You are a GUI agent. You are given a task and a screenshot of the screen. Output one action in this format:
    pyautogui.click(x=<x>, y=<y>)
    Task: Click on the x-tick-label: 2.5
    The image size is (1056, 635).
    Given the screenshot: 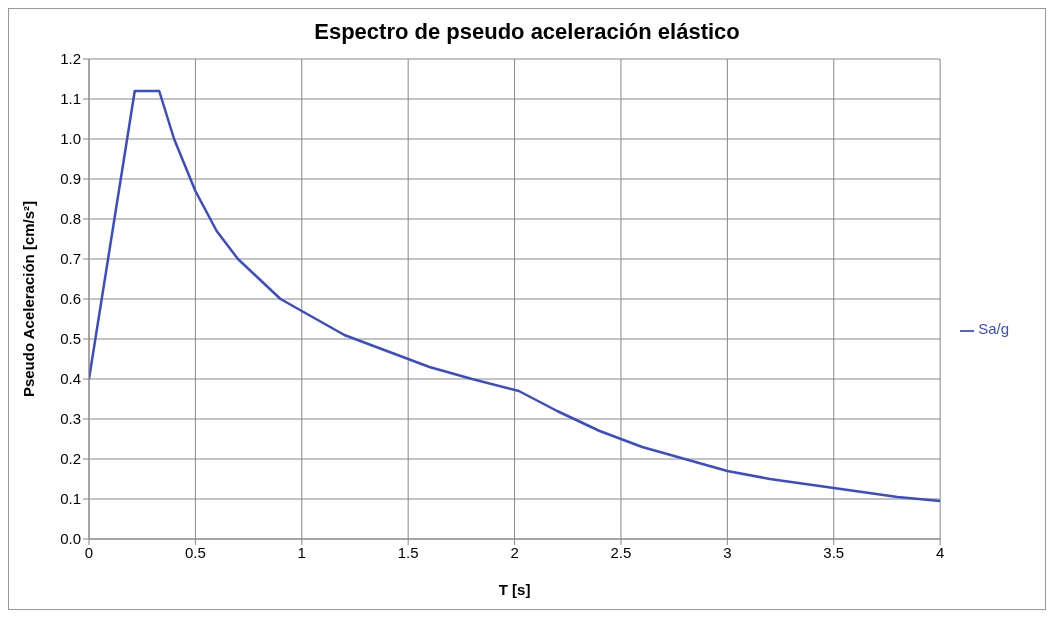 What is the action you would take?
    pyautogui.click(x=621, y=552)
    